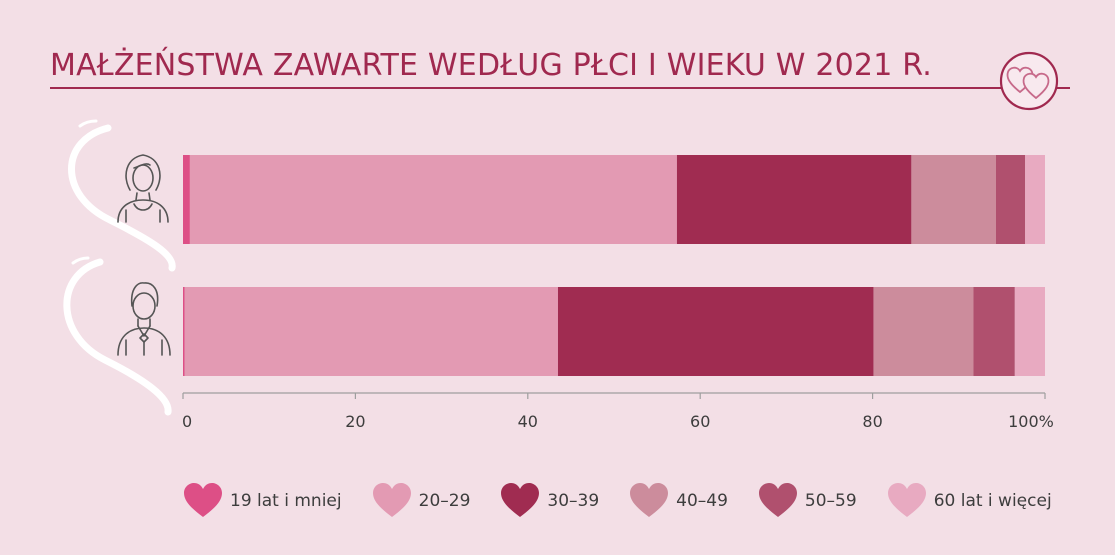  Describe the element at coordinates (992, 501) in the screenshot. I see `legend-label: 60 lat i więcej` at that location.